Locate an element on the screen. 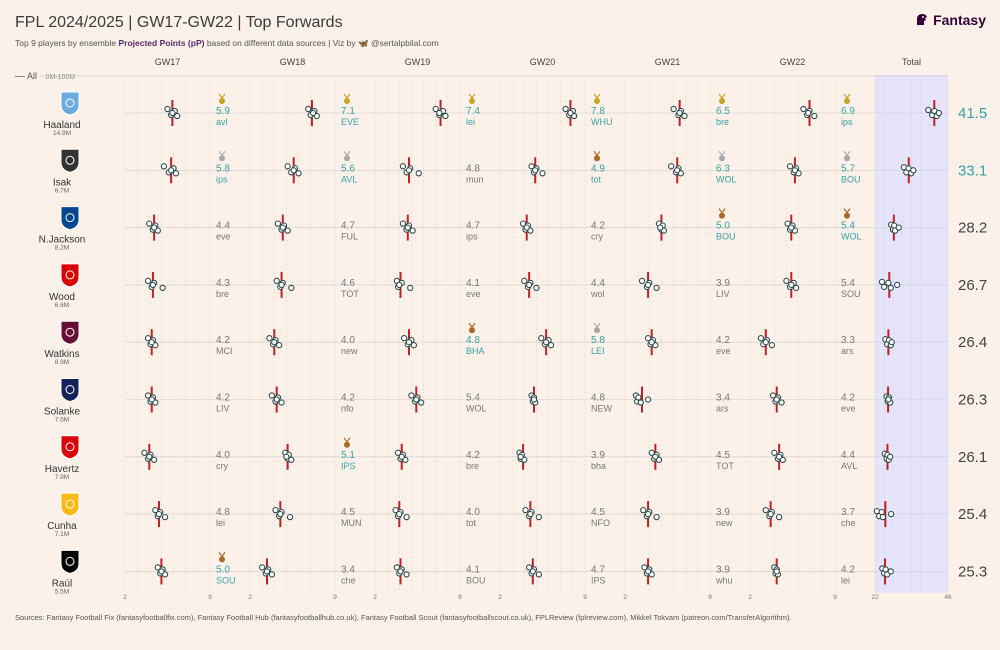 This screenshot has width=1000, height=650. projected-points-label: 4.7 is located at coordinates (473, 226).